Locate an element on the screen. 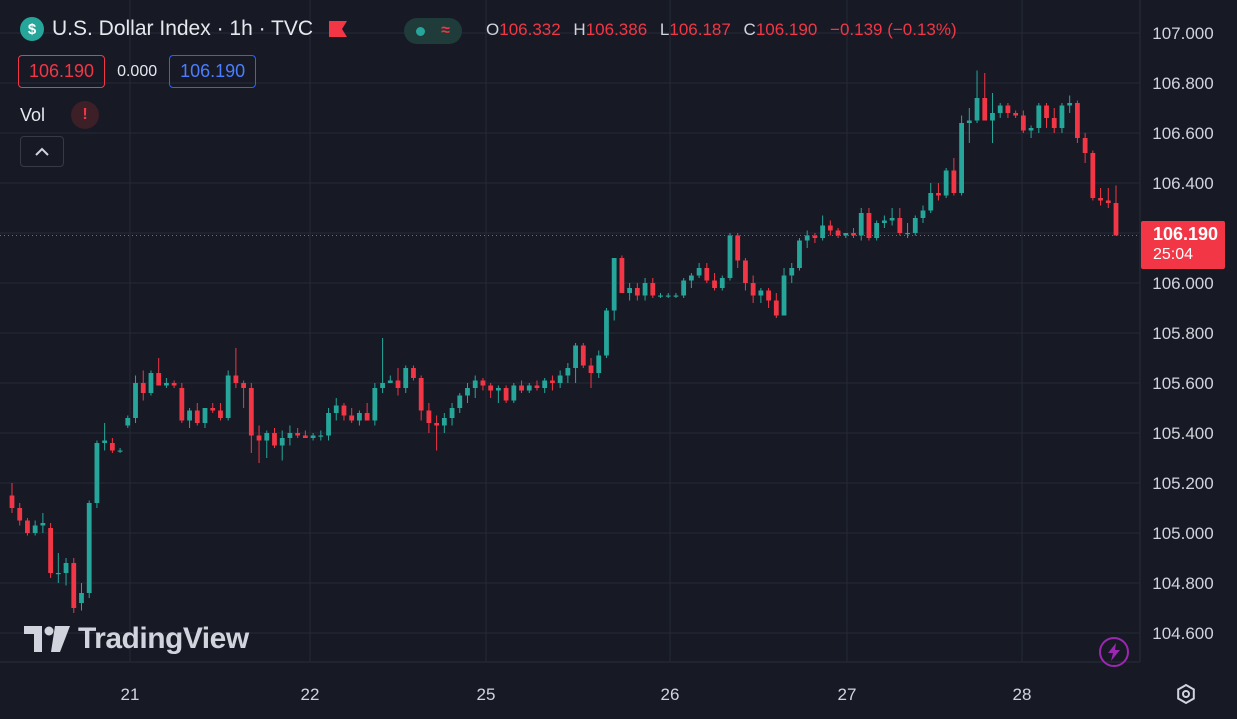 The width and height of the screenshot is (1237, 719). bid-ask-row: 106.190 0.000 106.190 is located at coordinates (137, 71).